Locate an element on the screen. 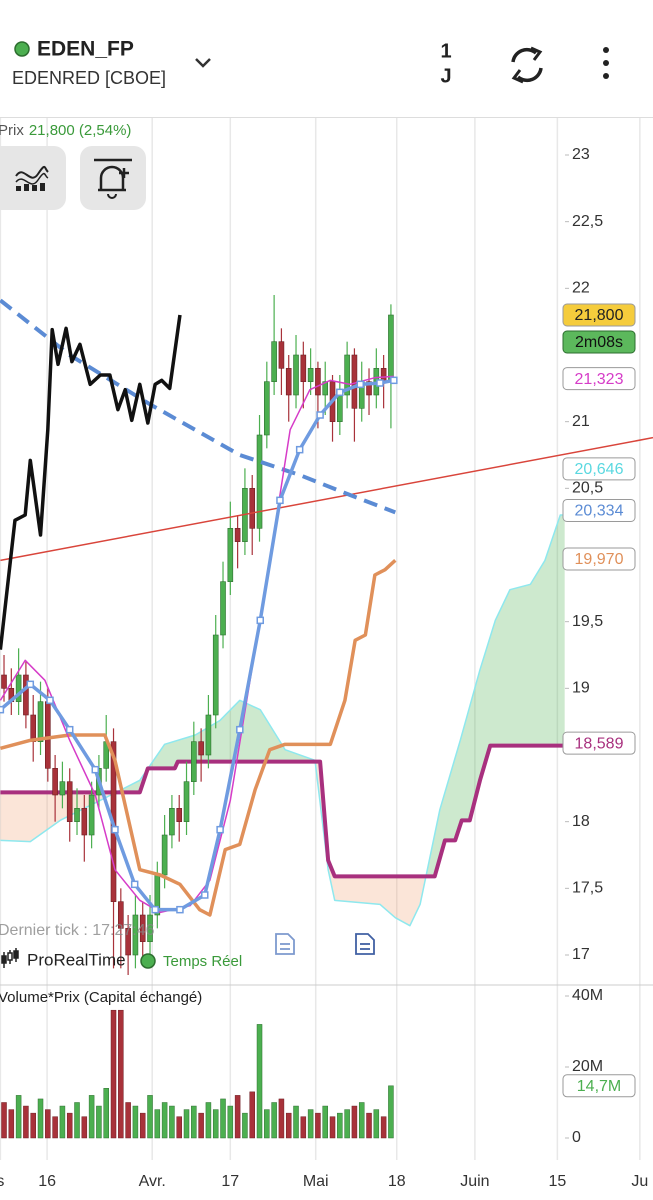 The image size is (653, 1200). y-tick-label: 40M is located at coordinates (587, 995).